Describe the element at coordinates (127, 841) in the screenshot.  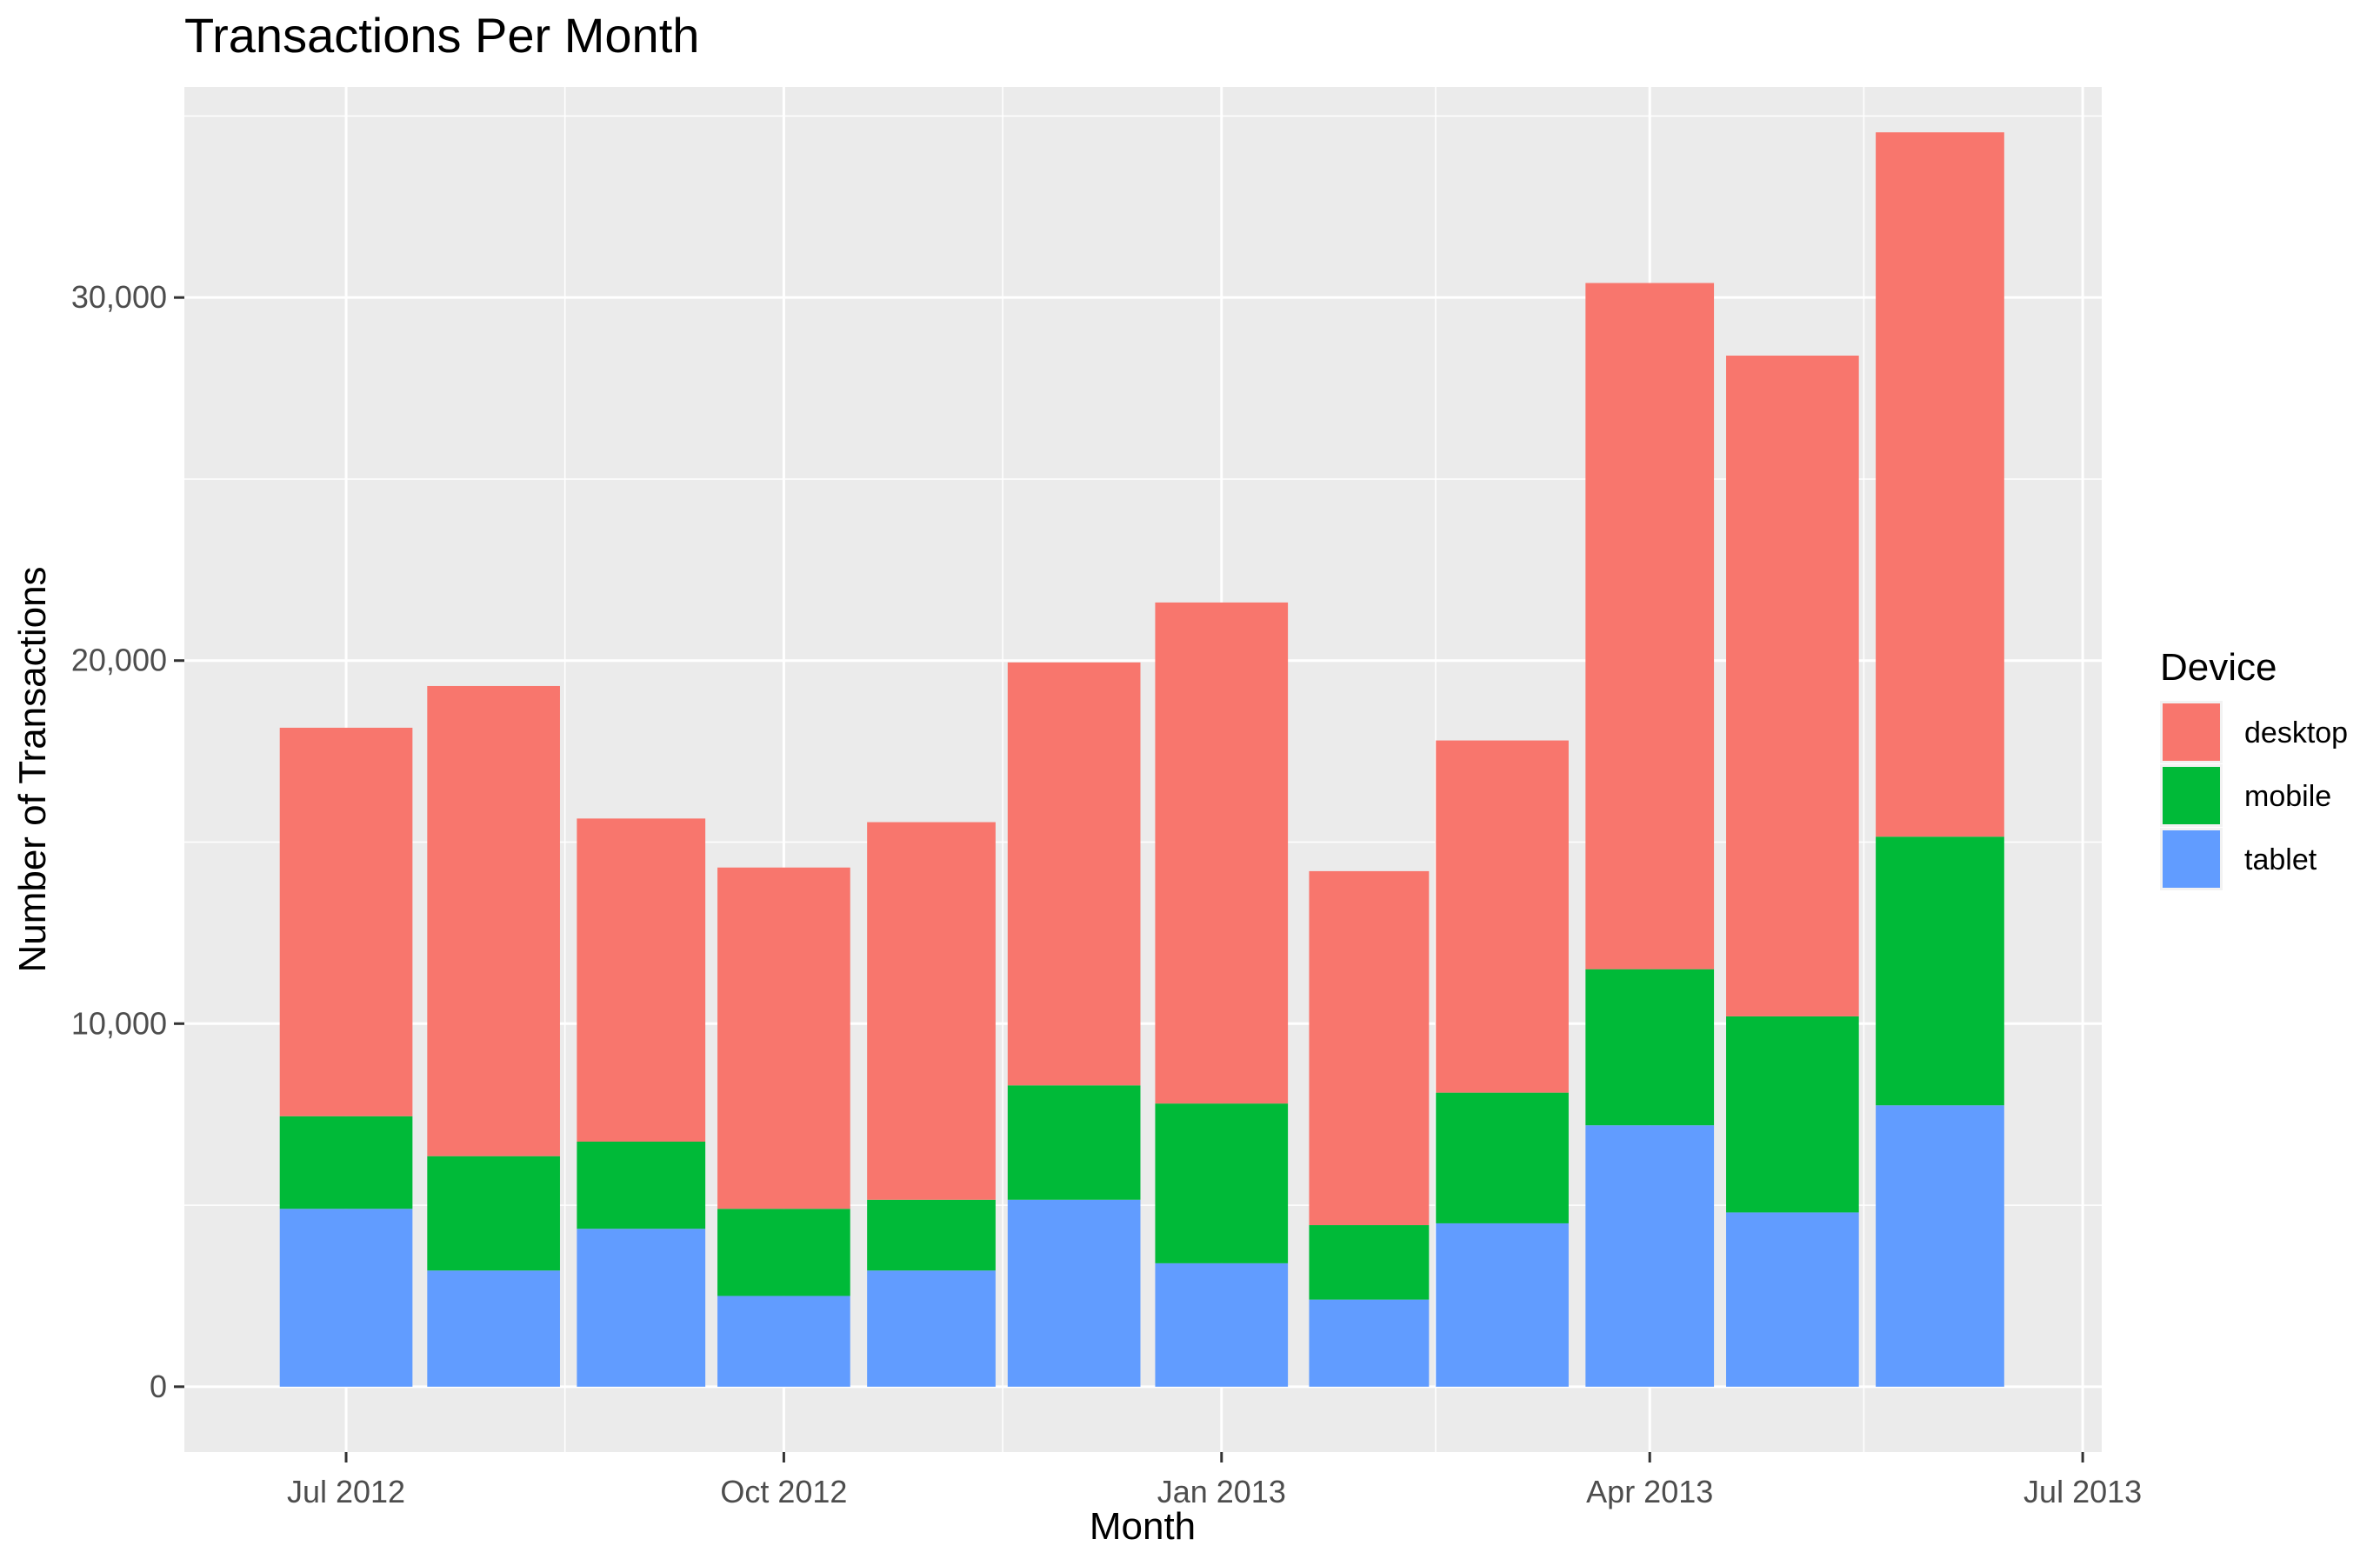
I see `y-axis: 0 10,000 20,000 30,000` at that location.